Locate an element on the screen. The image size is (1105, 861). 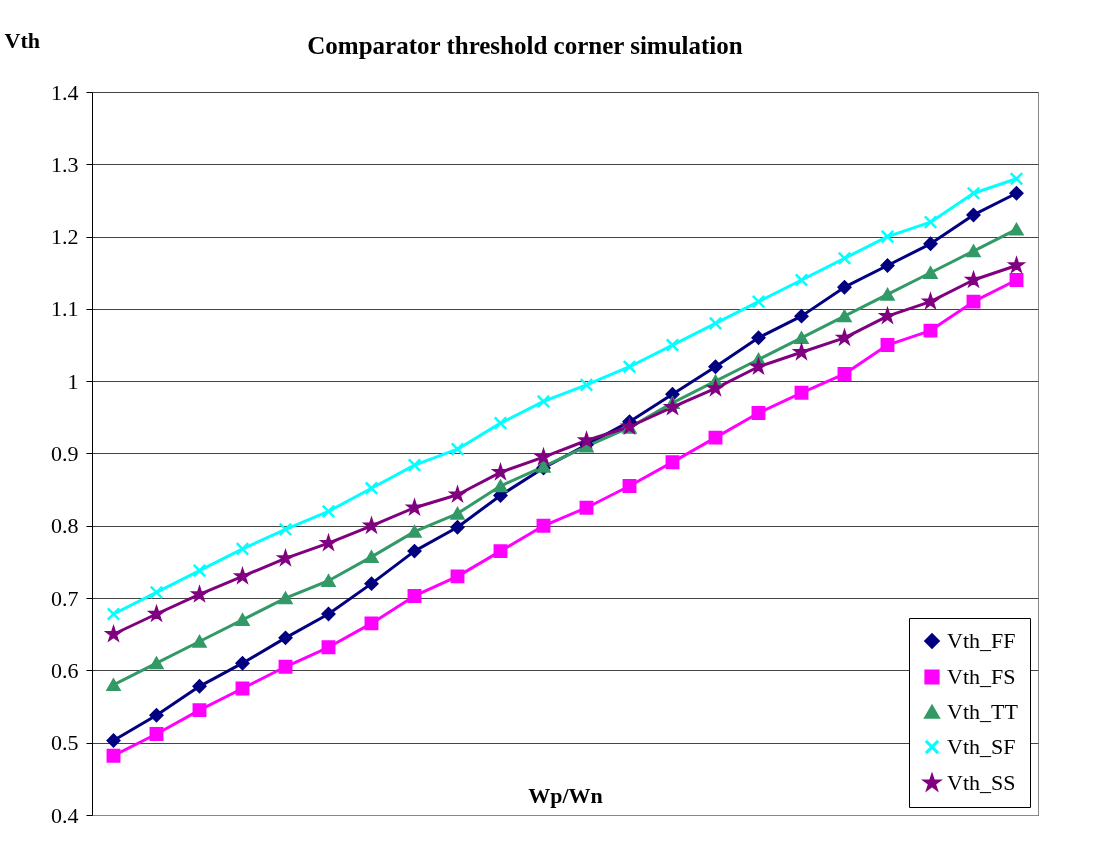
y-tick-label: 1.3 is located at coordinates (65, 164).